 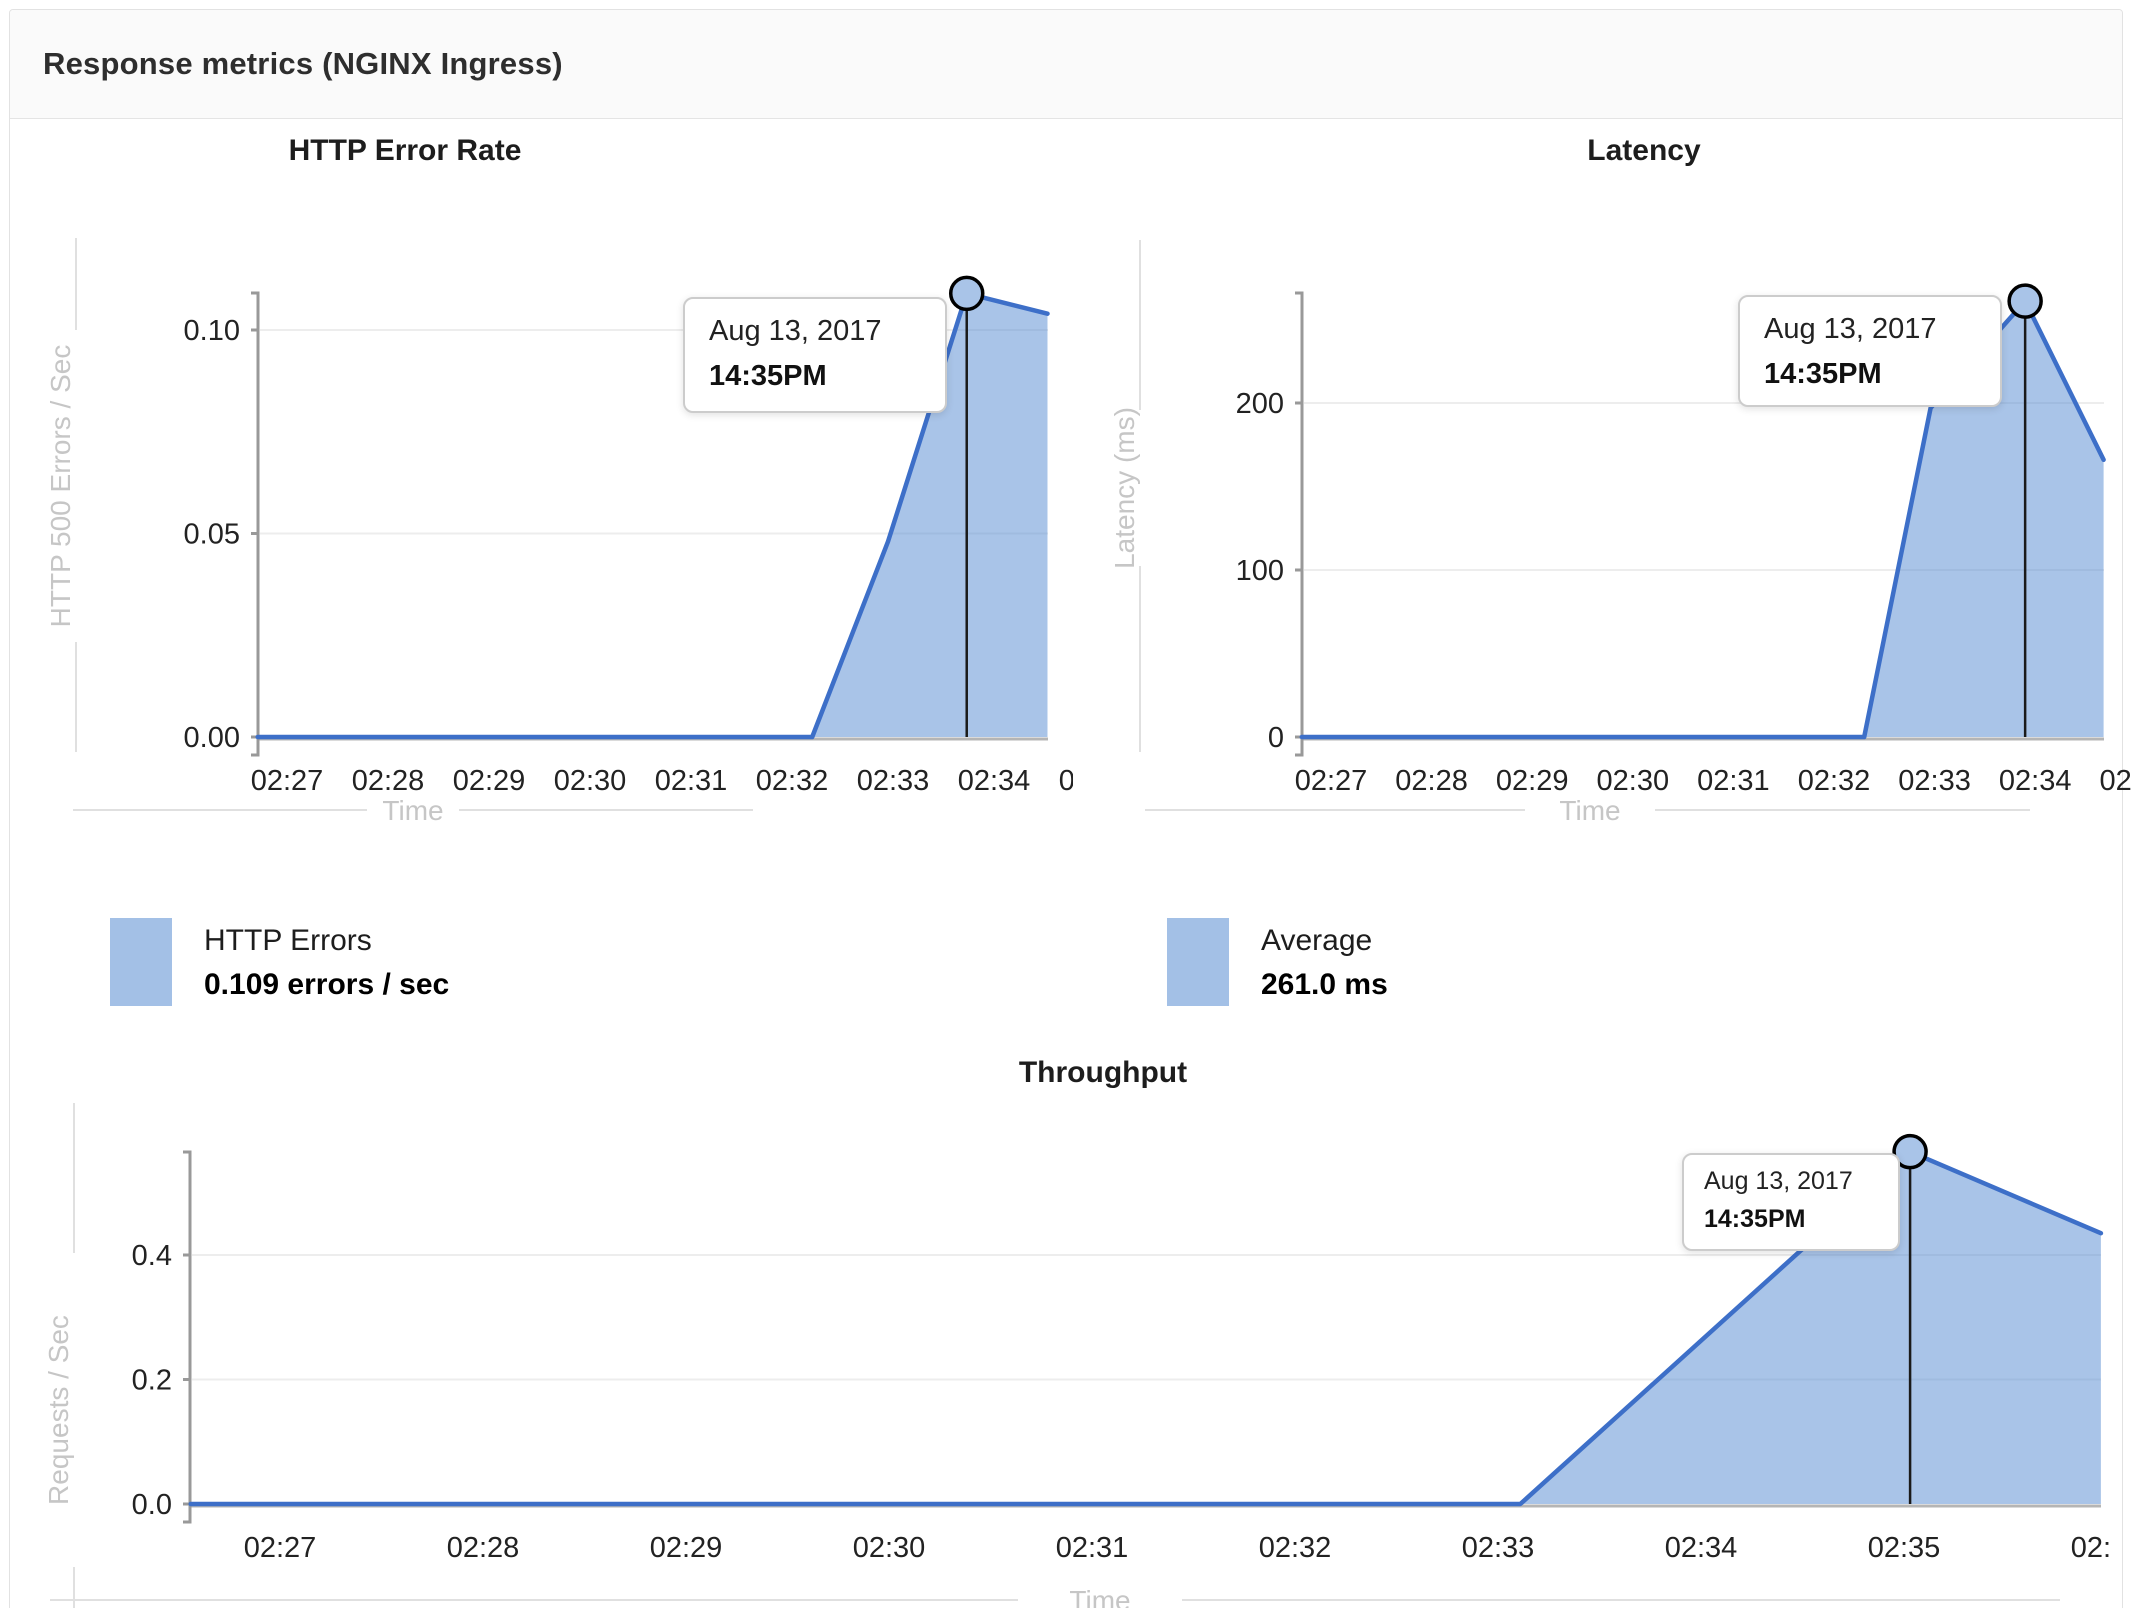 What do you see at coordinates (58, 1410) in the screenshot?
I see `y-axis-title: Requests / Sec` at bounding box center [58, 1410].